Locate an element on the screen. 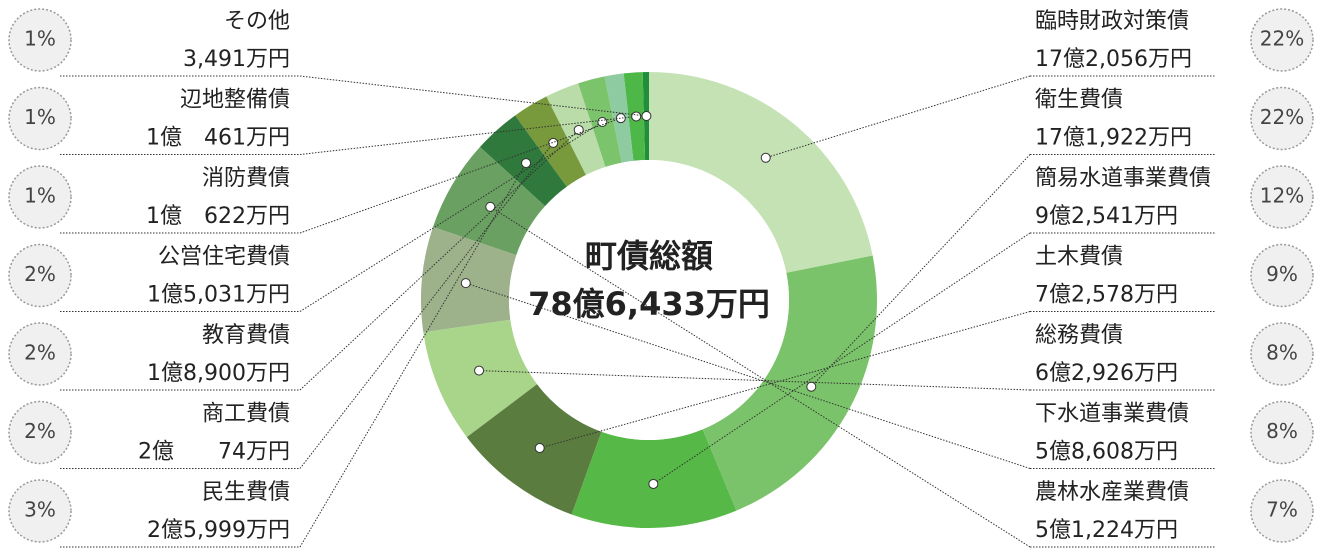 This screenshot has width=1321, height=552. percent-label: 3% is located at coordinates (40, 510).